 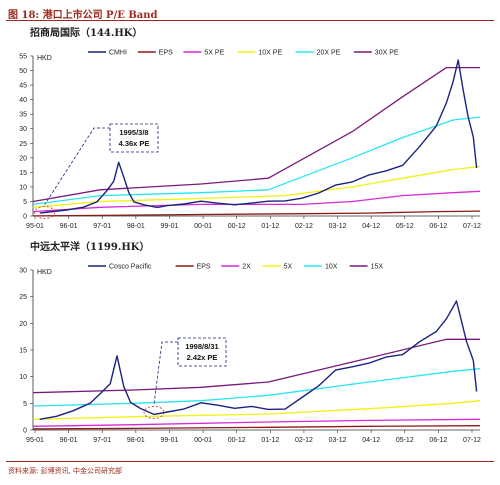 What do you see at coordinates (237, 440) in the screenshot?
I see `chart2-x-tick-label: 00-12` at bounding box center [237, 440].